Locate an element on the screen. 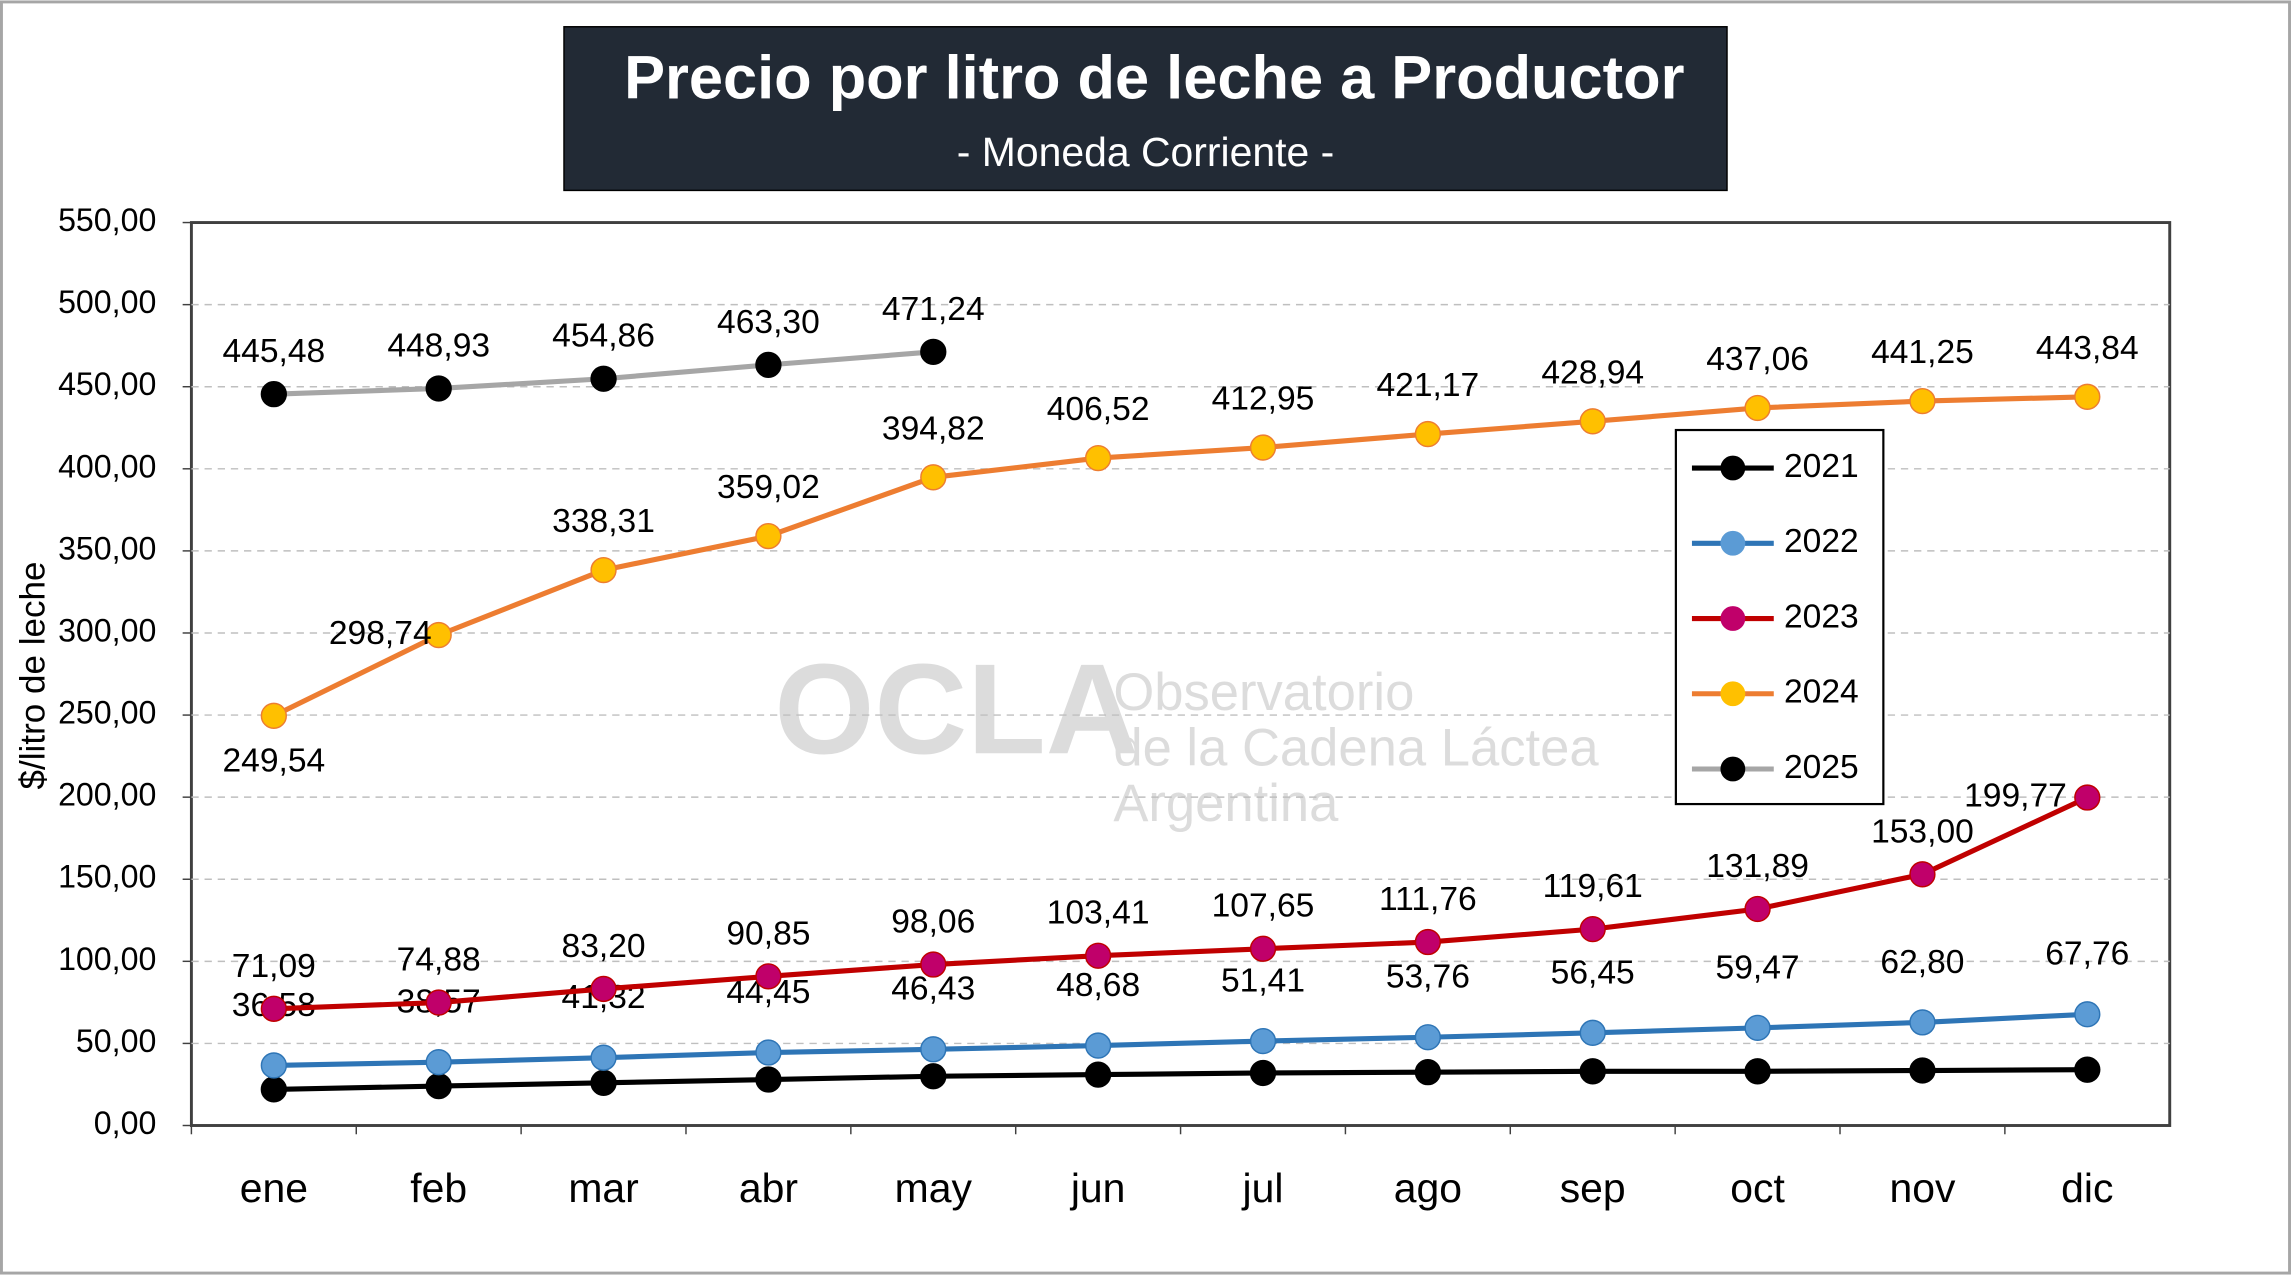 The width and height of the screenshot is (2291, 1275). data-label: 412,95 is located at coordinates (1263, 399).